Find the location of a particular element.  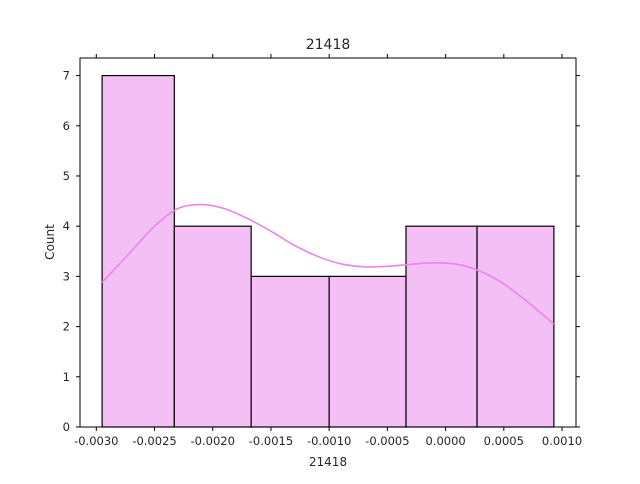

y-tick-label: 7 is located at coordinates (66, 76).